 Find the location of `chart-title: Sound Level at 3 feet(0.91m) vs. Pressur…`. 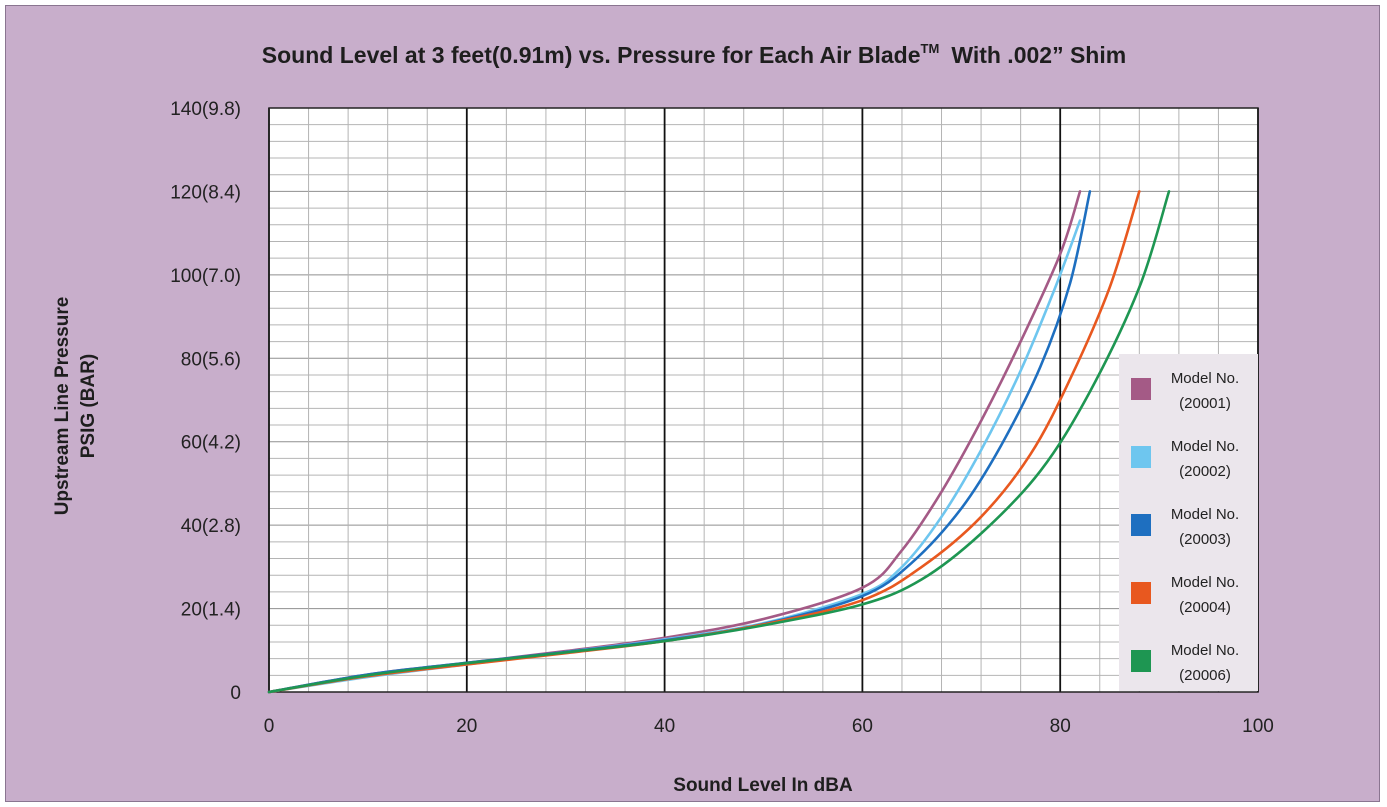

chart-title: Sound Level at 3 feet(0.91m) vs. Pressur… is located at coordinates (694, 54).